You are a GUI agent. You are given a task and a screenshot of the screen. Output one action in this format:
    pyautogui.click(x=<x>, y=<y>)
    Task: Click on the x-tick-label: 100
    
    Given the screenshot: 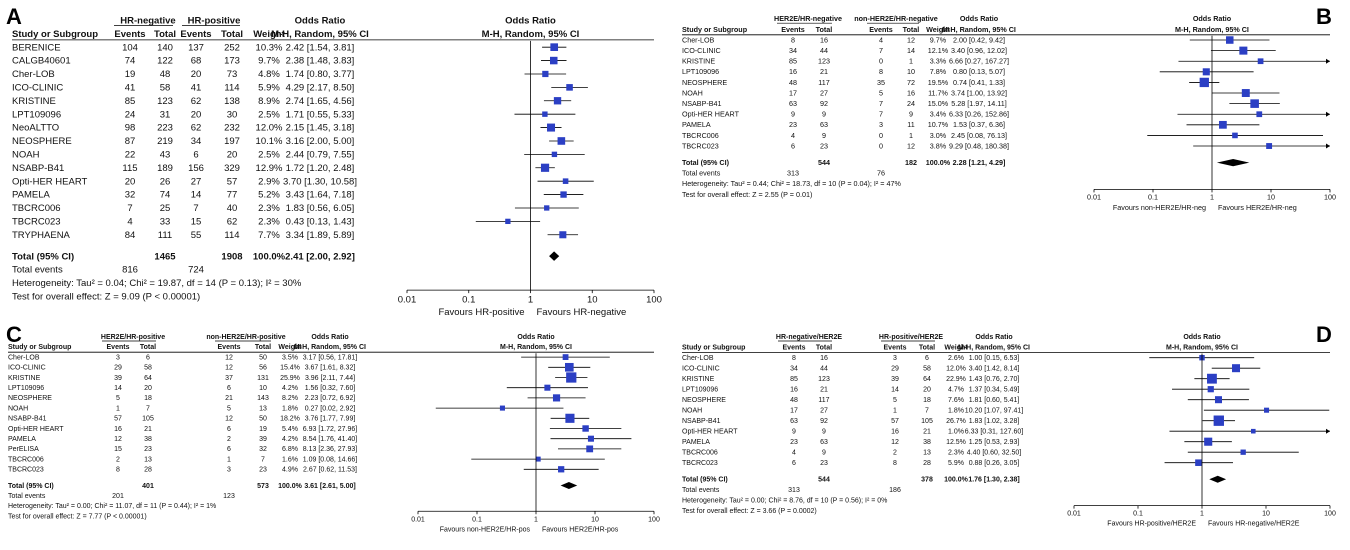 What is the action you would take?
    pyautogui.click(x=1330, y=514)
    